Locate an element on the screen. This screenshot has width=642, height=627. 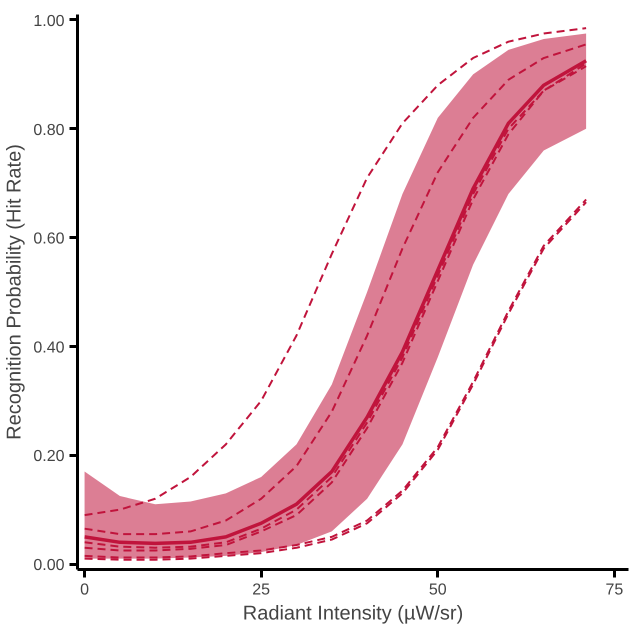
y-tick-label: 0.40 is located at coordinates (49, 347).